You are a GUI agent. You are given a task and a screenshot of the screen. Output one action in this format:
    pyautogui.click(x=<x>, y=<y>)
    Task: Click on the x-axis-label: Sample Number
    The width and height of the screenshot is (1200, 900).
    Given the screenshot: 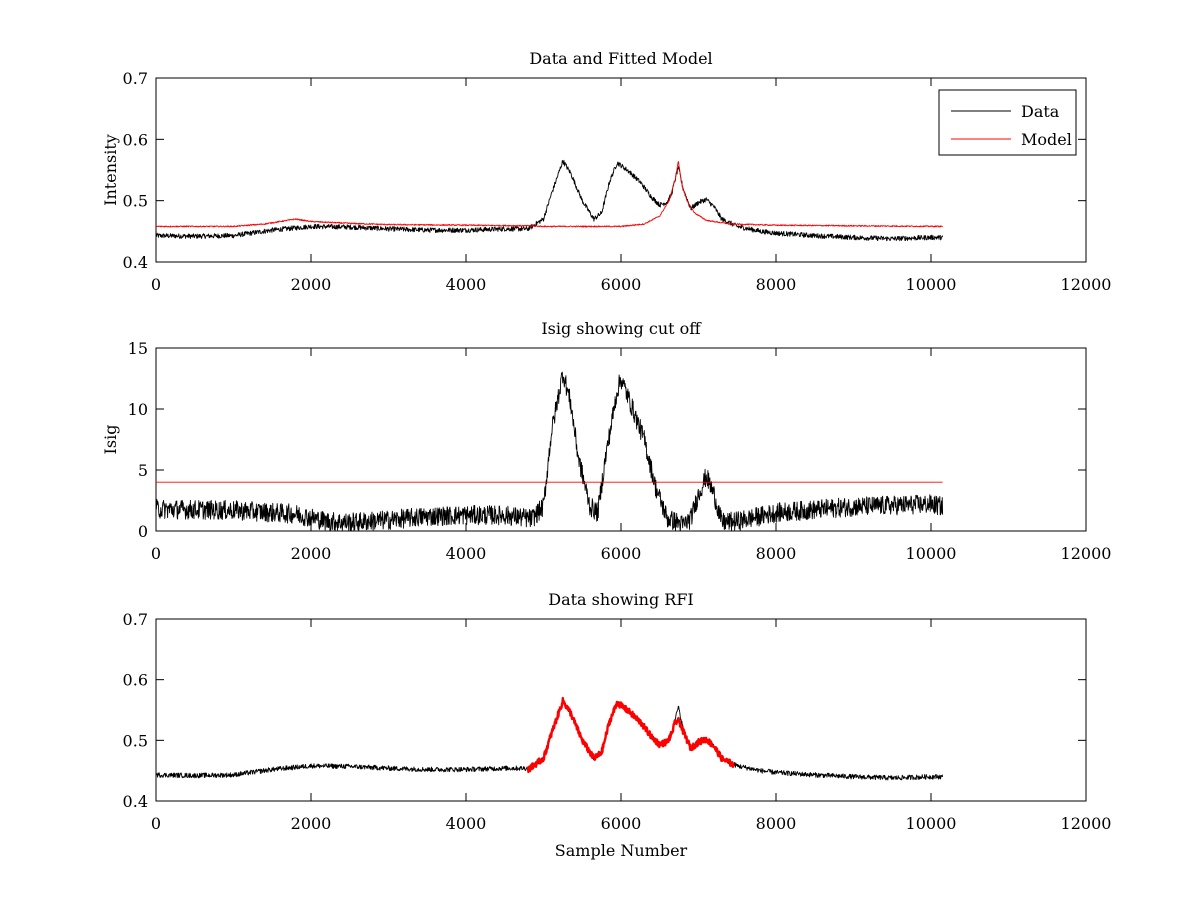 What is the action you would take?
    pyautogui.click(x=621, y=850)
    